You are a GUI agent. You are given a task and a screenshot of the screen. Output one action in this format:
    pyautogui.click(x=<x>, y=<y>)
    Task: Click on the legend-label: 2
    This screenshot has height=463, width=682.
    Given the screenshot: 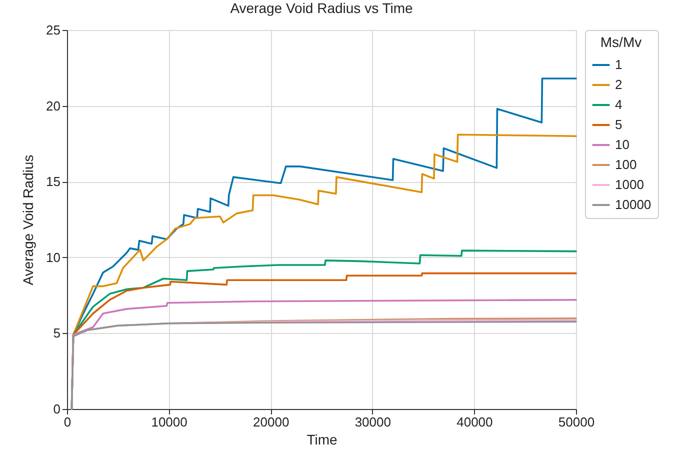 What is the action you would take?
    pyautogui.click(x=618, y=84)
    